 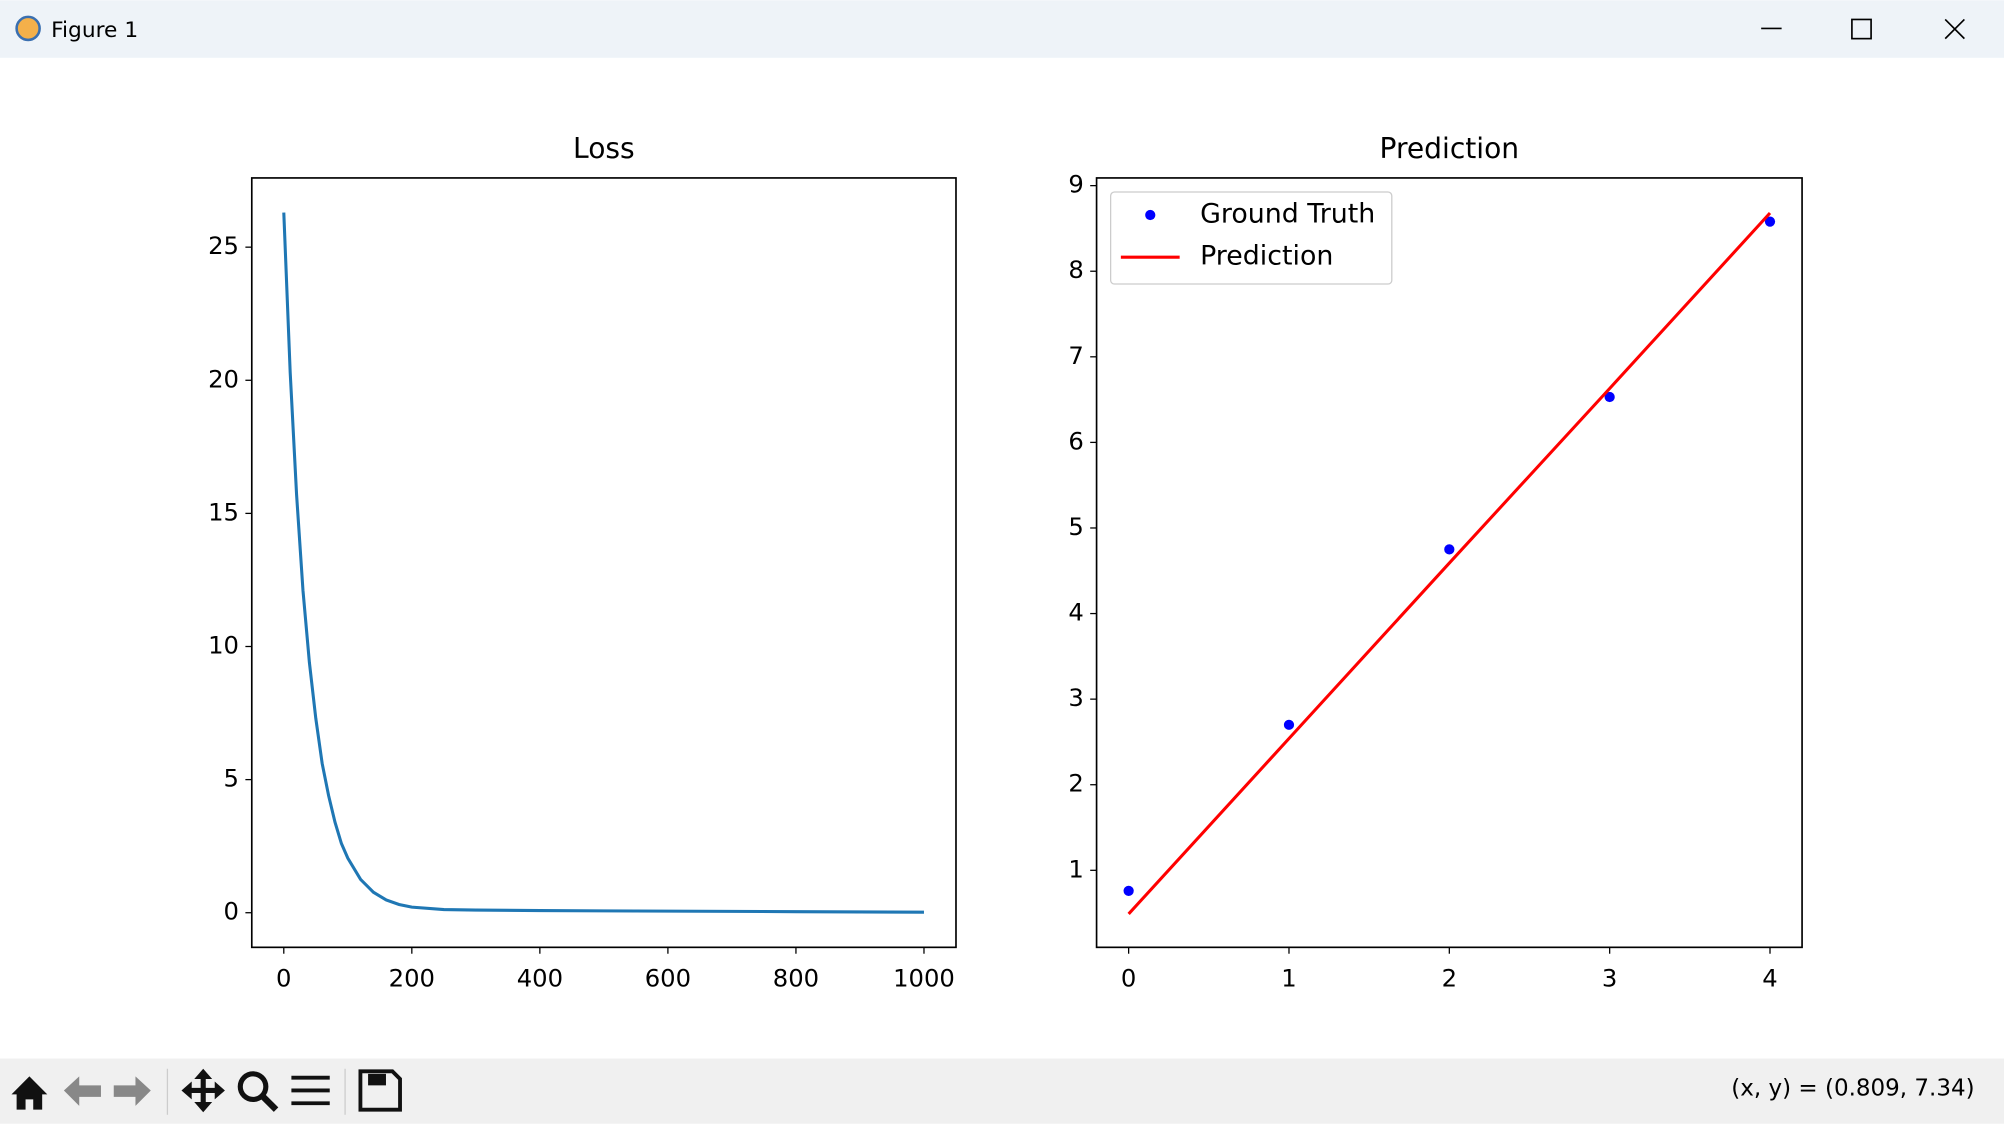 What do you see at coordinates (1075, 269) in the screenshot?
I see `y-tick-label: 8` at bounding box center [1075, 269].